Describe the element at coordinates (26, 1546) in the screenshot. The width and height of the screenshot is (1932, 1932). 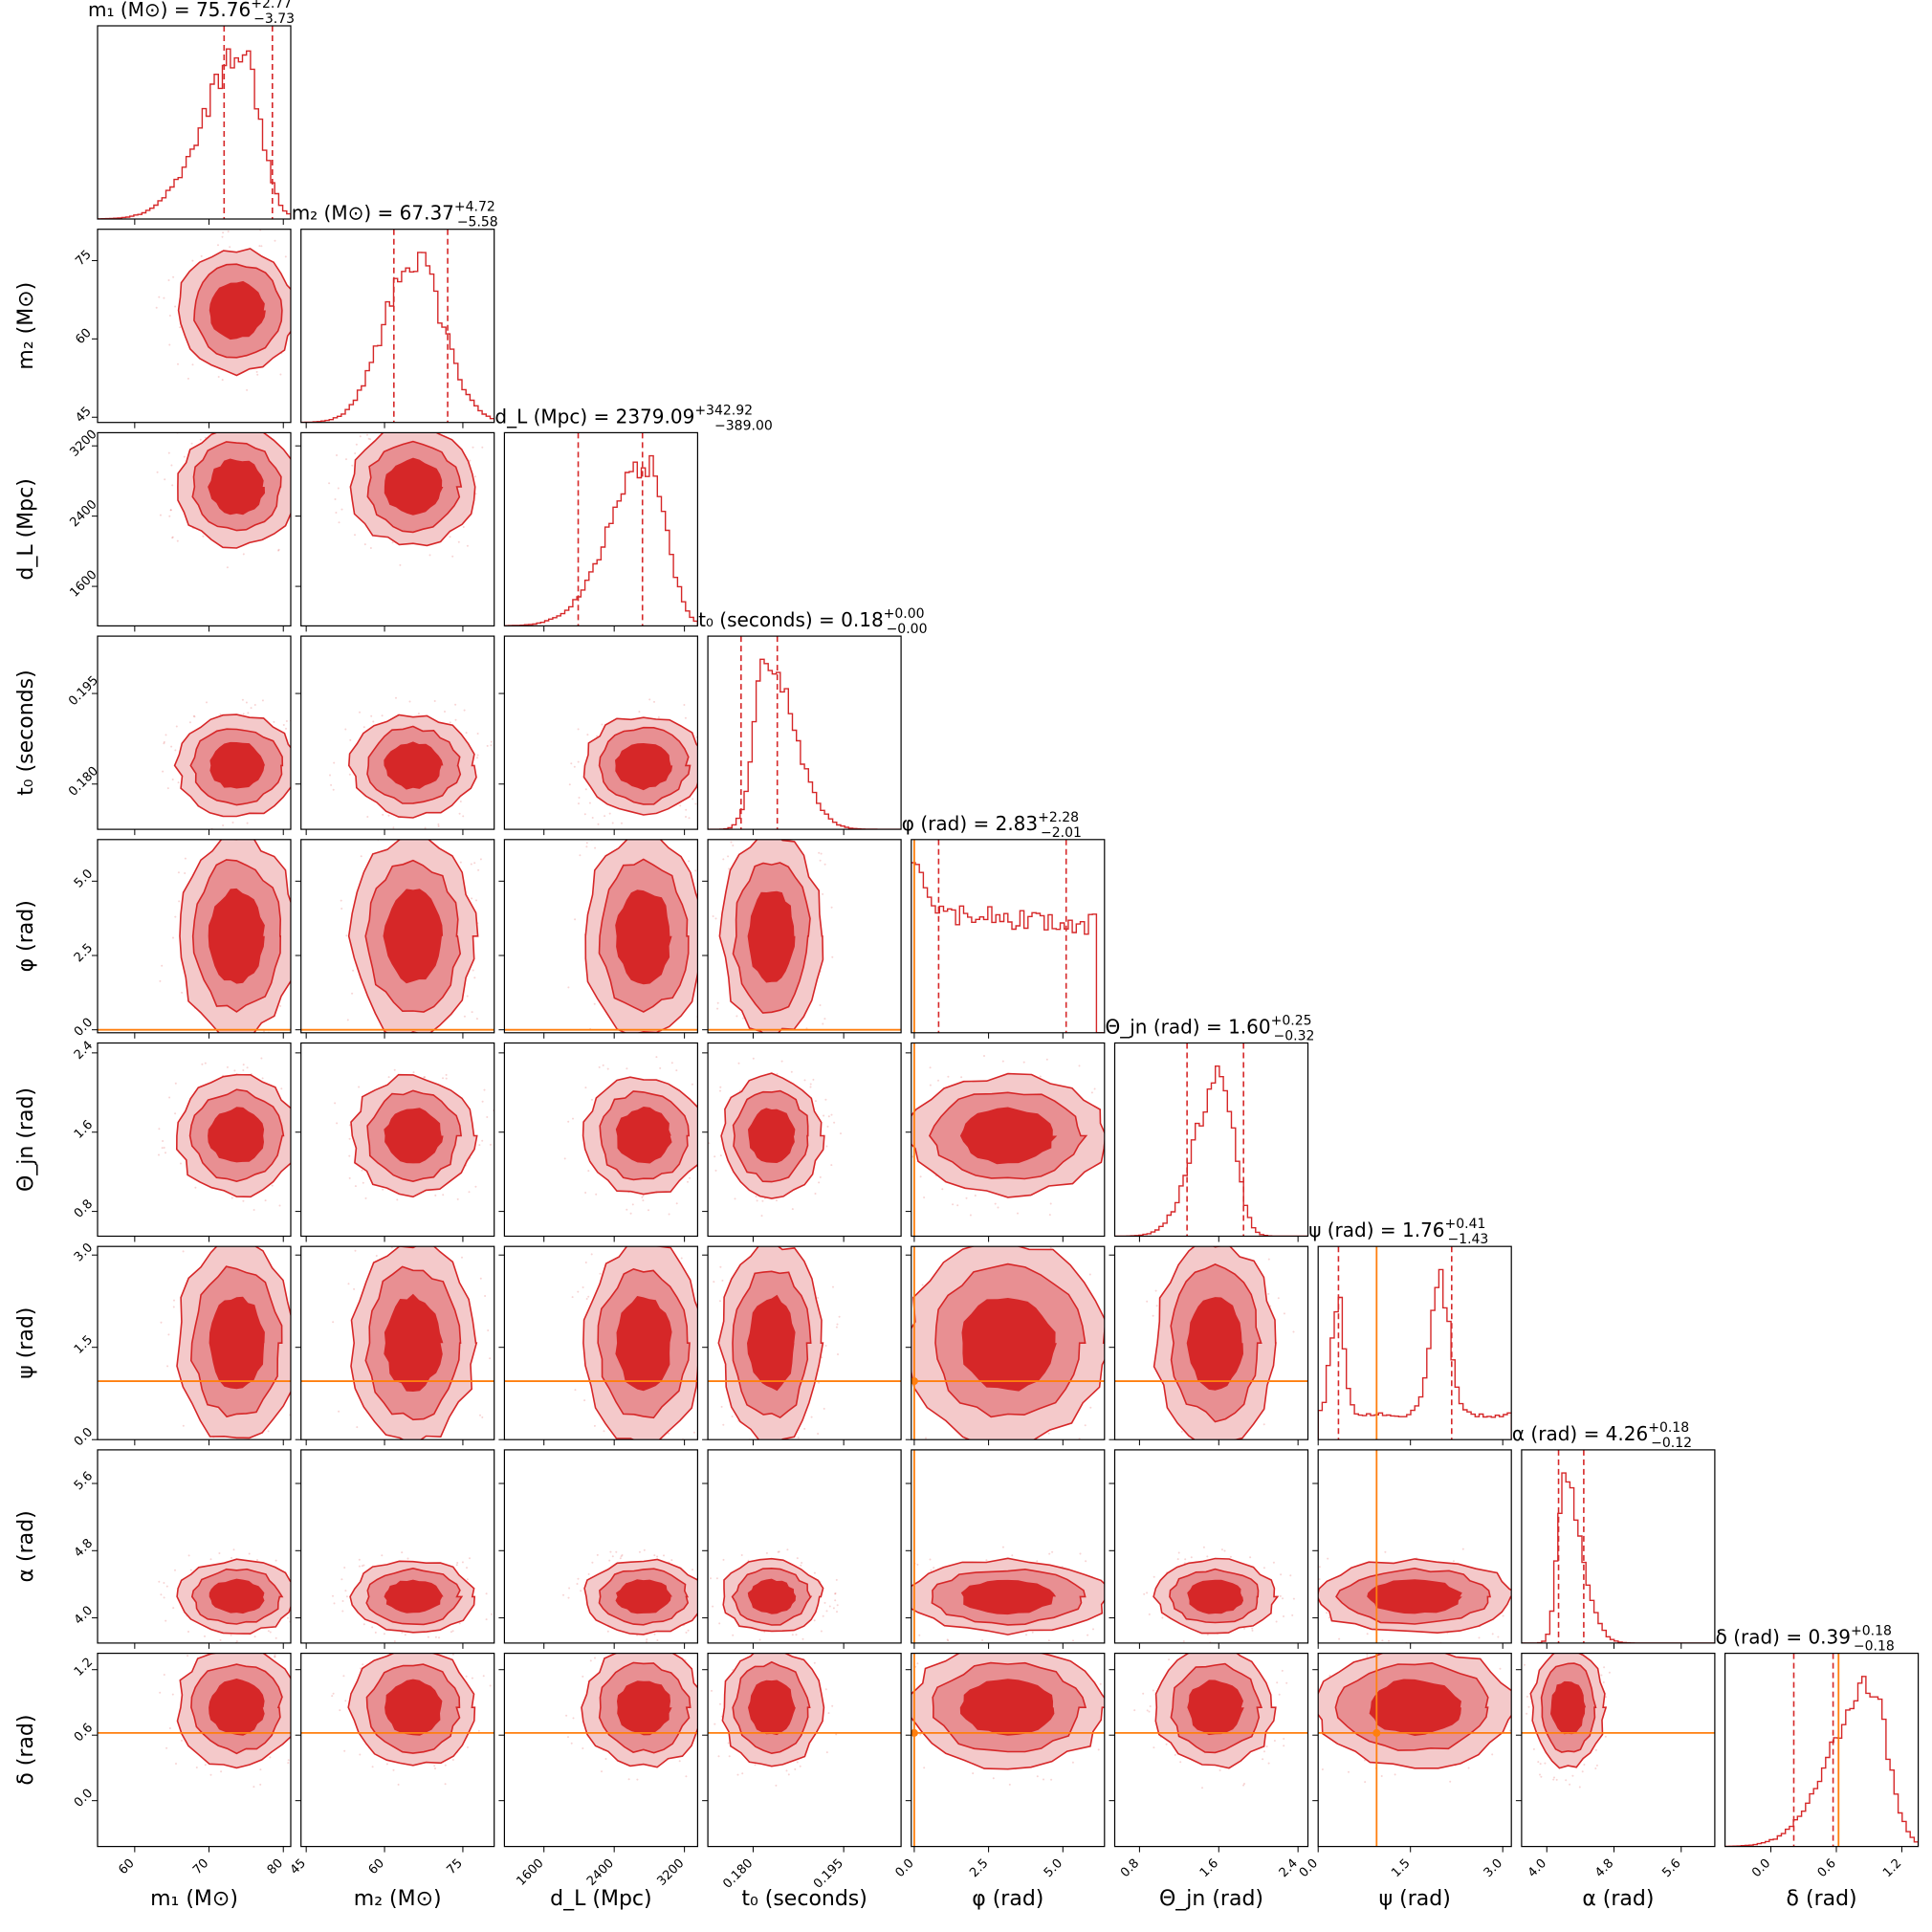
I see `y-axis-label-alpha: α (rad)` at that location.